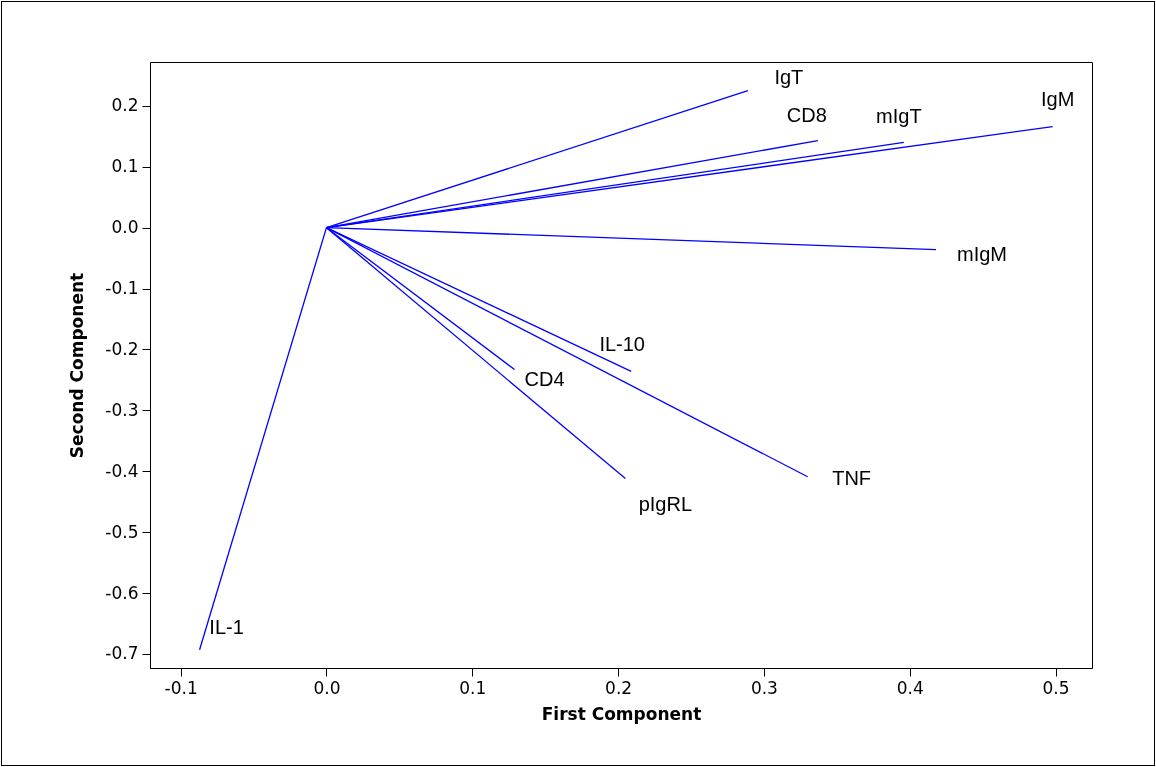 The height and width of the screenshot is (767, 1156). I want to click on x-tick-label: -0.1, so click(181, 687).